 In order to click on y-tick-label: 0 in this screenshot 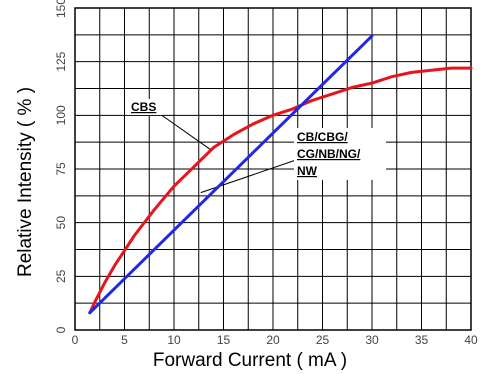, I will do `click(61, 329)`.